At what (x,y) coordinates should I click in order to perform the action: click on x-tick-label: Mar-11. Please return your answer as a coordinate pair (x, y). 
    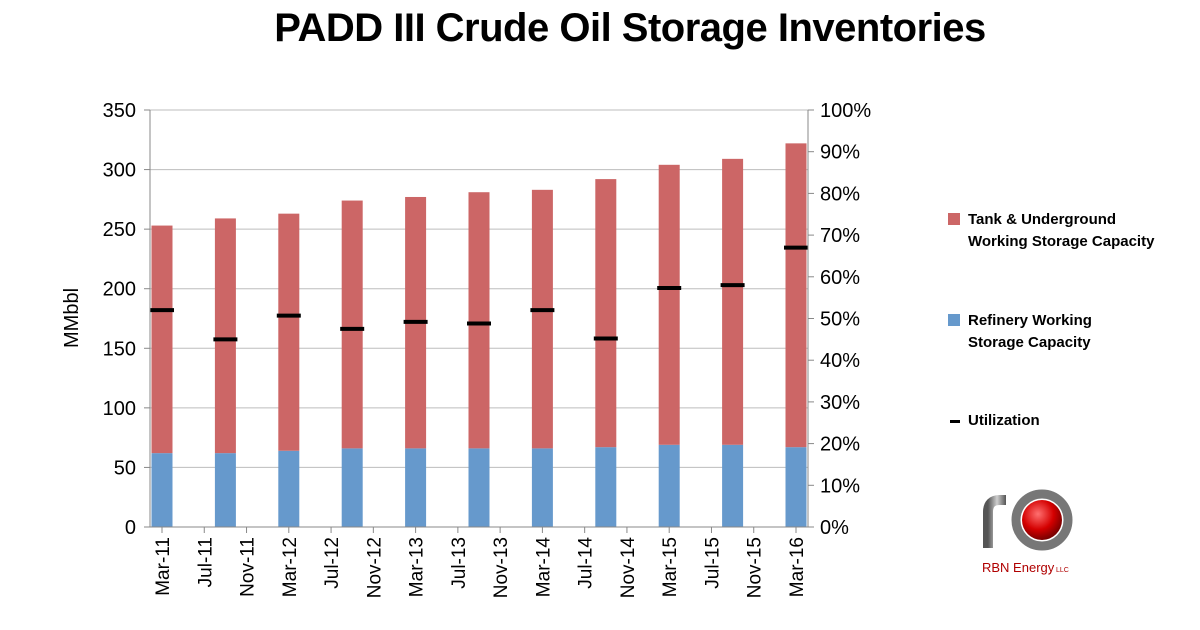
    Looking at the image, I should click on (163, 566).